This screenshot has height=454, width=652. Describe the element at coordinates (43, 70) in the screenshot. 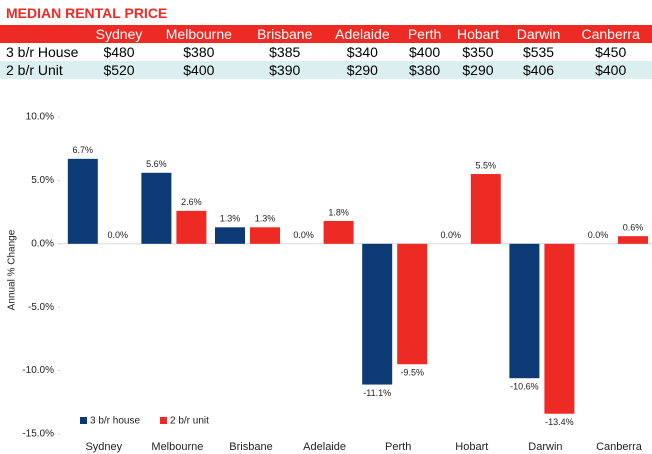

I see `row-label: 2 b/r Unit` at that location.